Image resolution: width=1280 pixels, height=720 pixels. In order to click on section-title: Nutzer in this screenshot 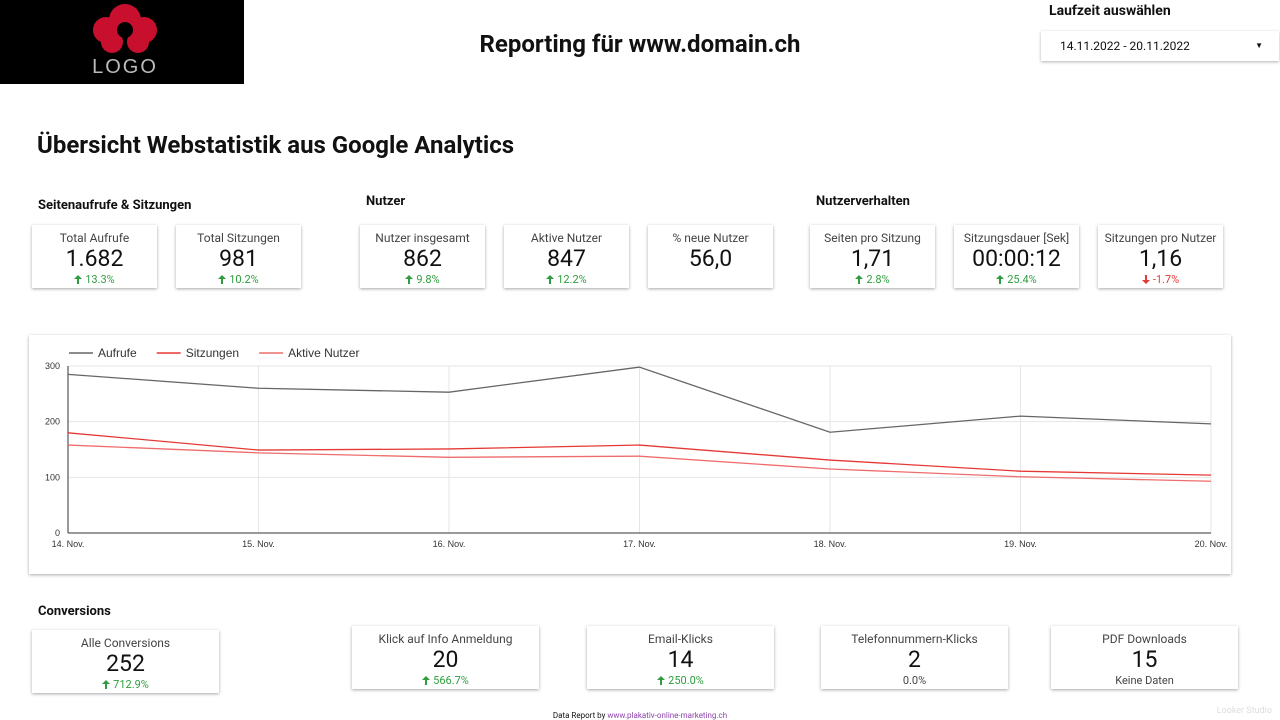, I will do `click(386, 201)`.